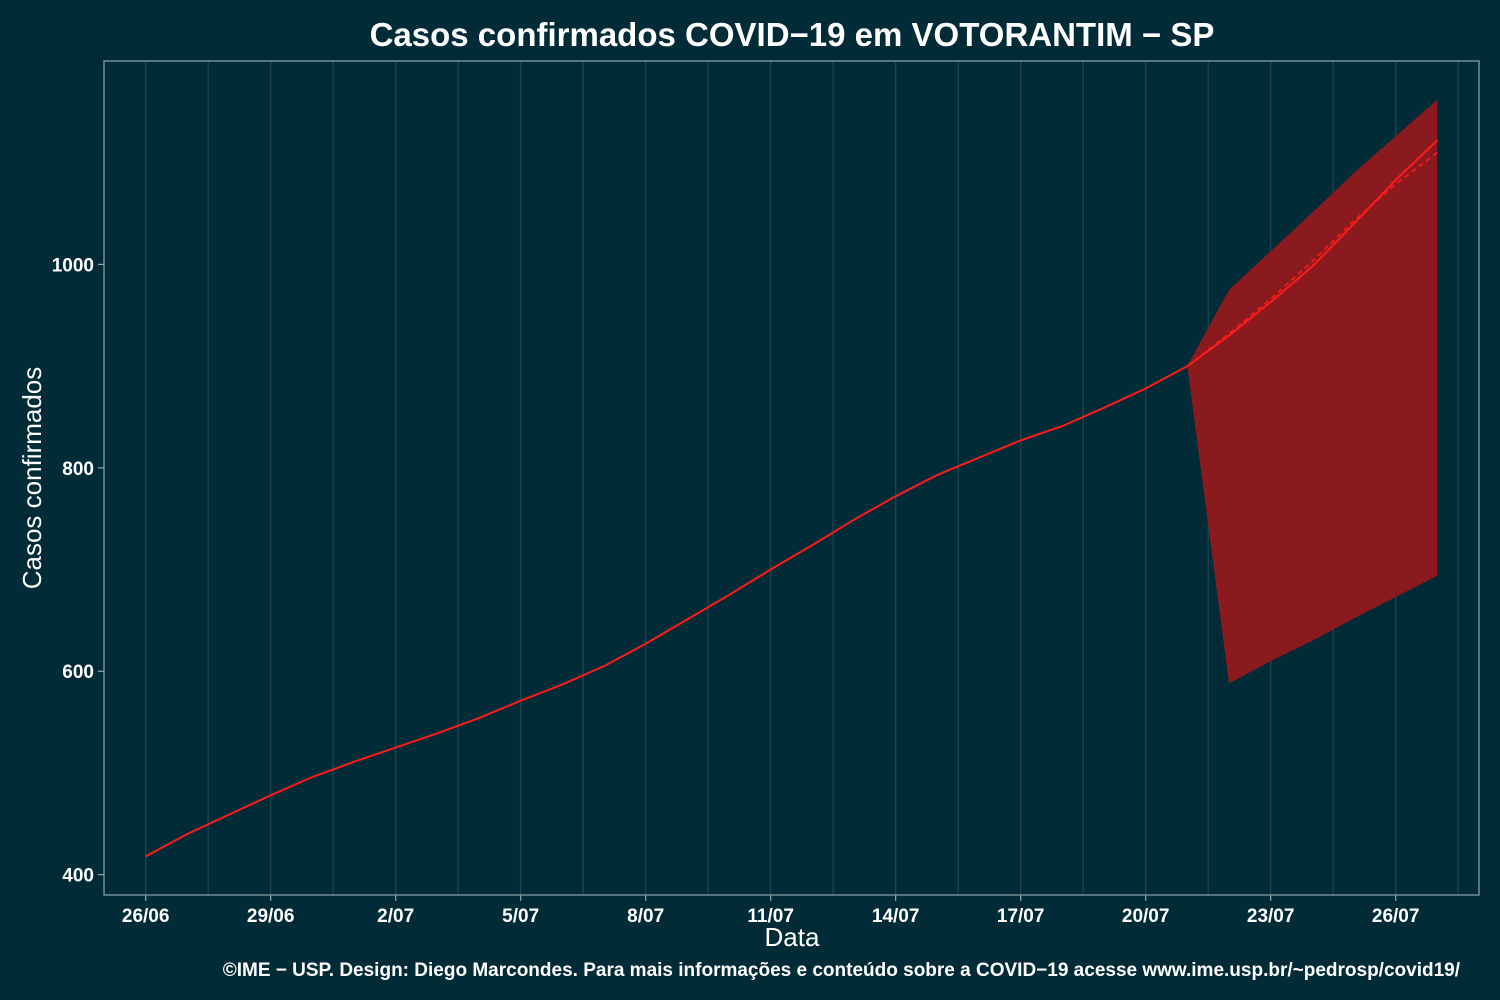 The height and width of the screenshot is (1000, 1500). I want to click on y-axis: 400 600 800 1000, so click(78, 571).